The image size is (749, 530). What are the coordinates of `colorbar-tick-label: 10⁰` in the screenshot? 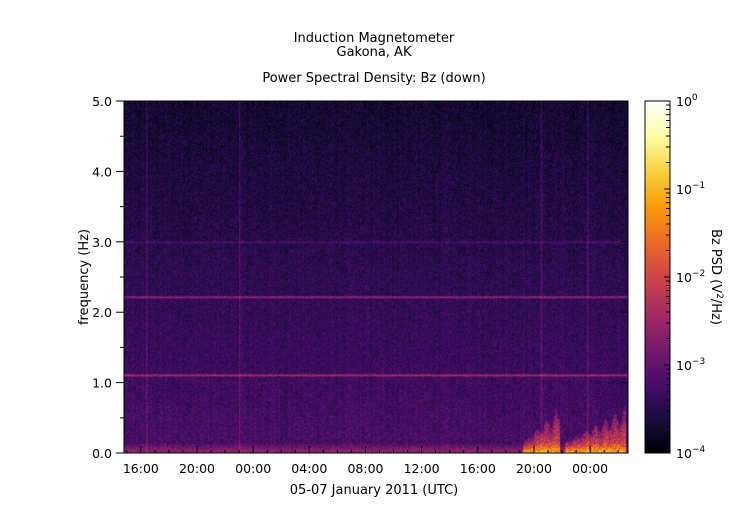 It's located at (687, 101).